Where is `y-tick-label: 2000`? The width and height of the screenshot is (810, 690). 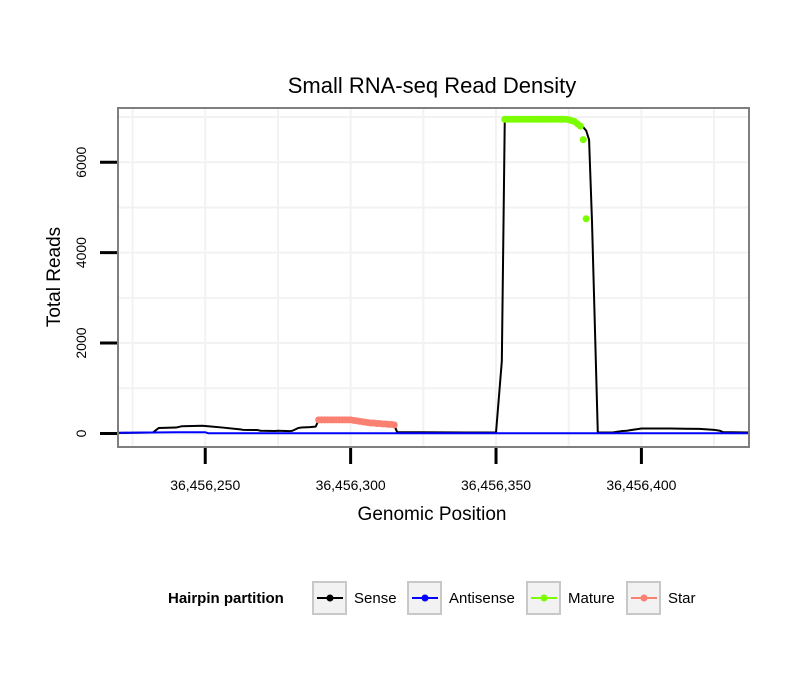
y-tick-label: 2000 is located at coordinates (81, 342).